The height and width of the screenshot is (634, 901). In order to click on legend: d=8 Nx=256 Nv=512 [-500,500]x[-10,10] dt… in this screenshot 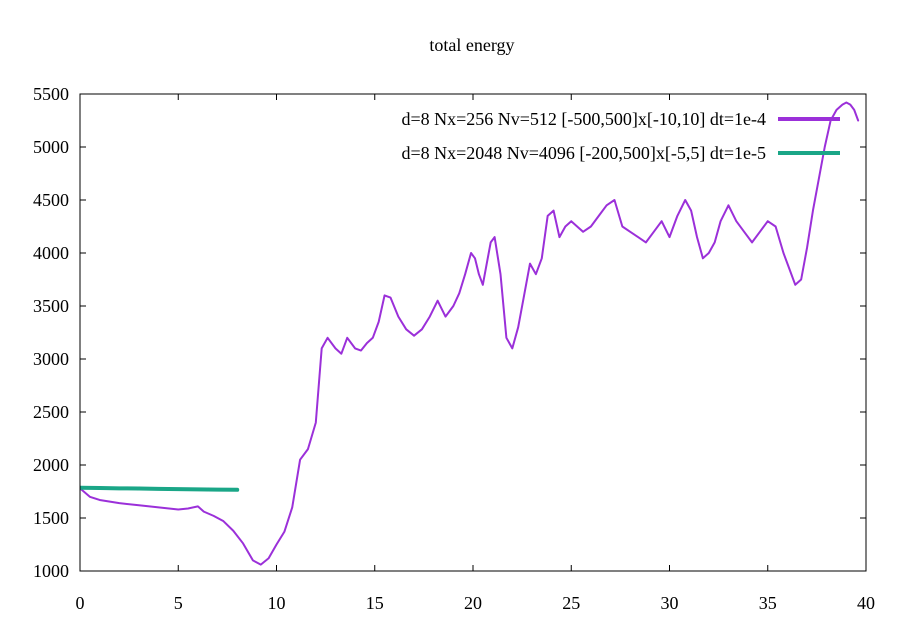, I will do `click(620, 136)`.